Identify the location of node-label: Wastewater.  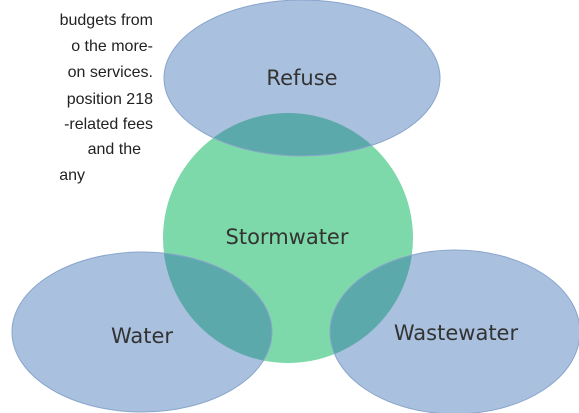
(456, 333).